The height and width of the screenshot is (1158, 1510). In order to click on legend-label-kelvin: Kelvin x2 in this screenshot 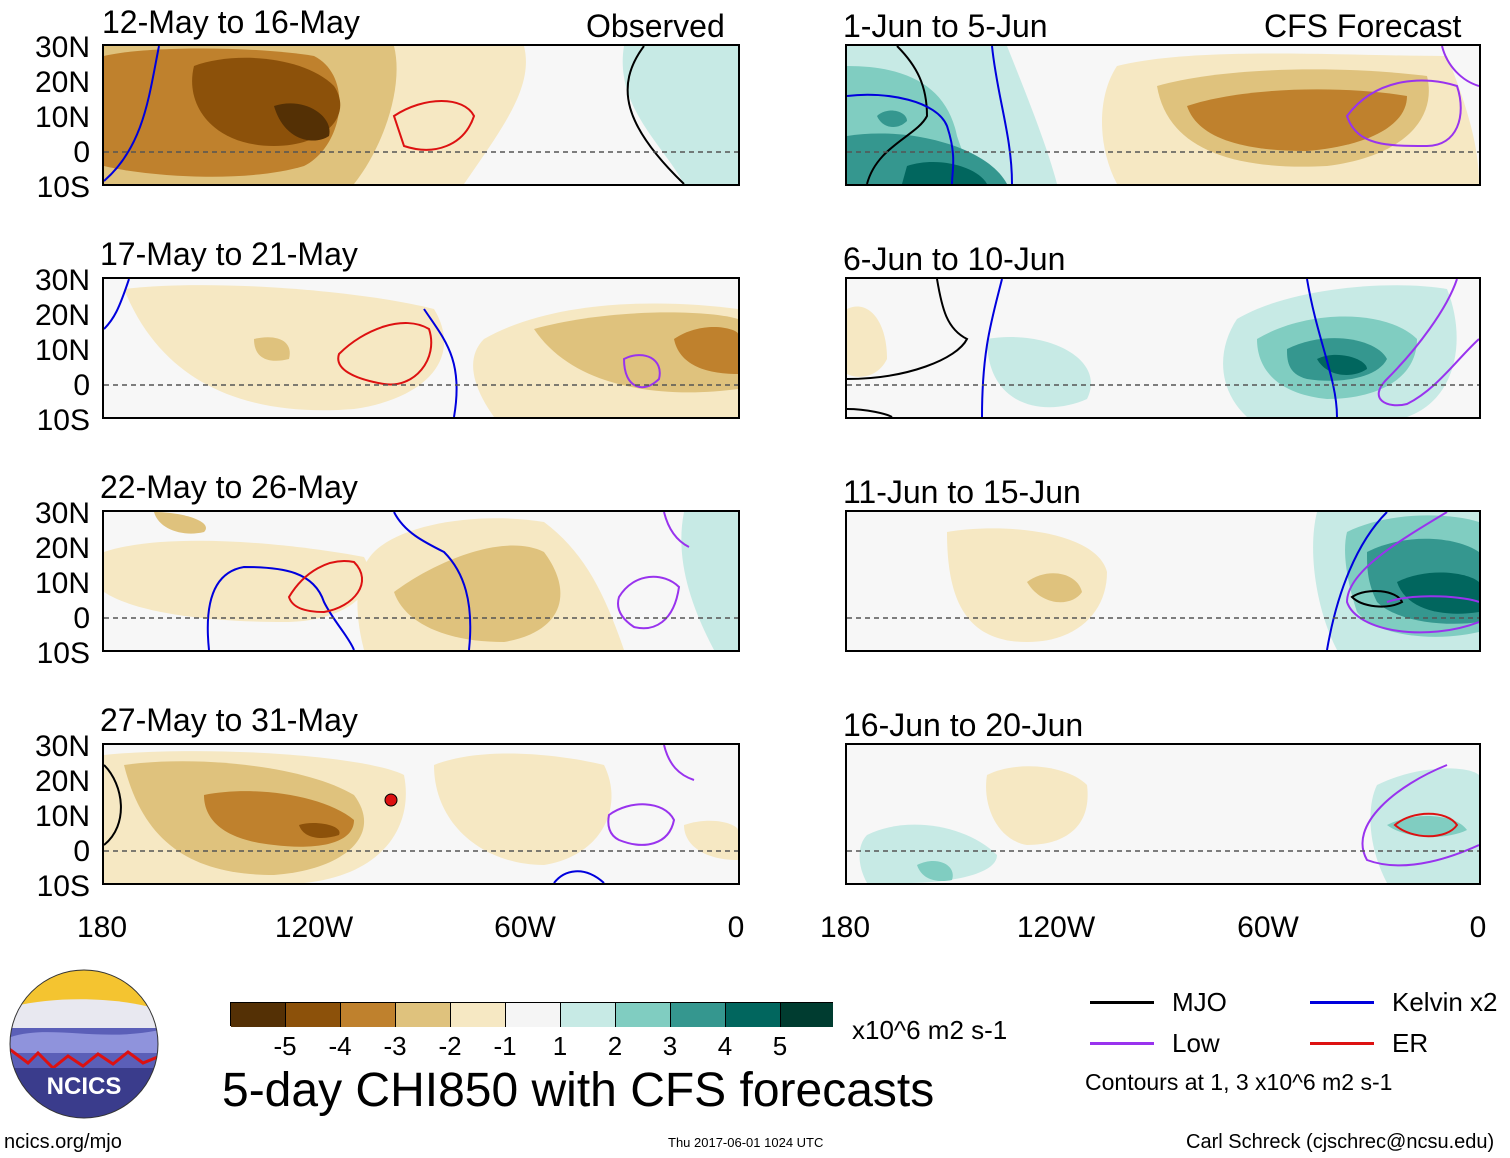, I will do `click(1445, 1002)`.